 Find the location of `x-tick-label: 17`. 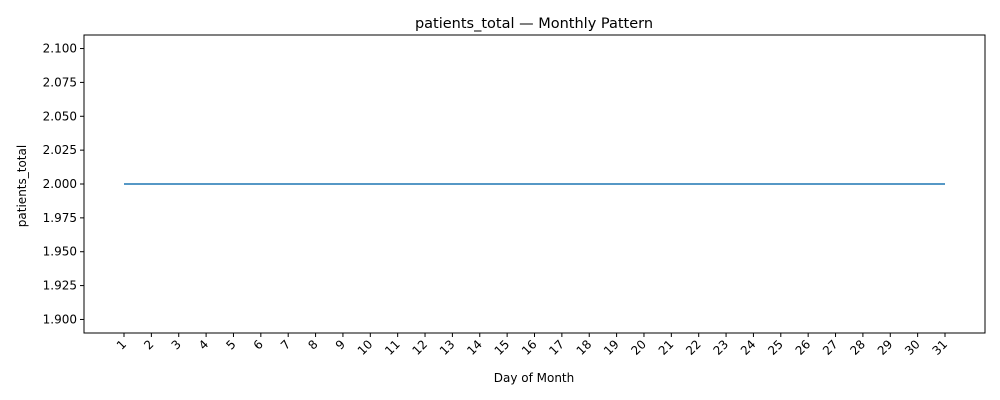

x-tick-label: 17 is located at coordinates (556, 347).